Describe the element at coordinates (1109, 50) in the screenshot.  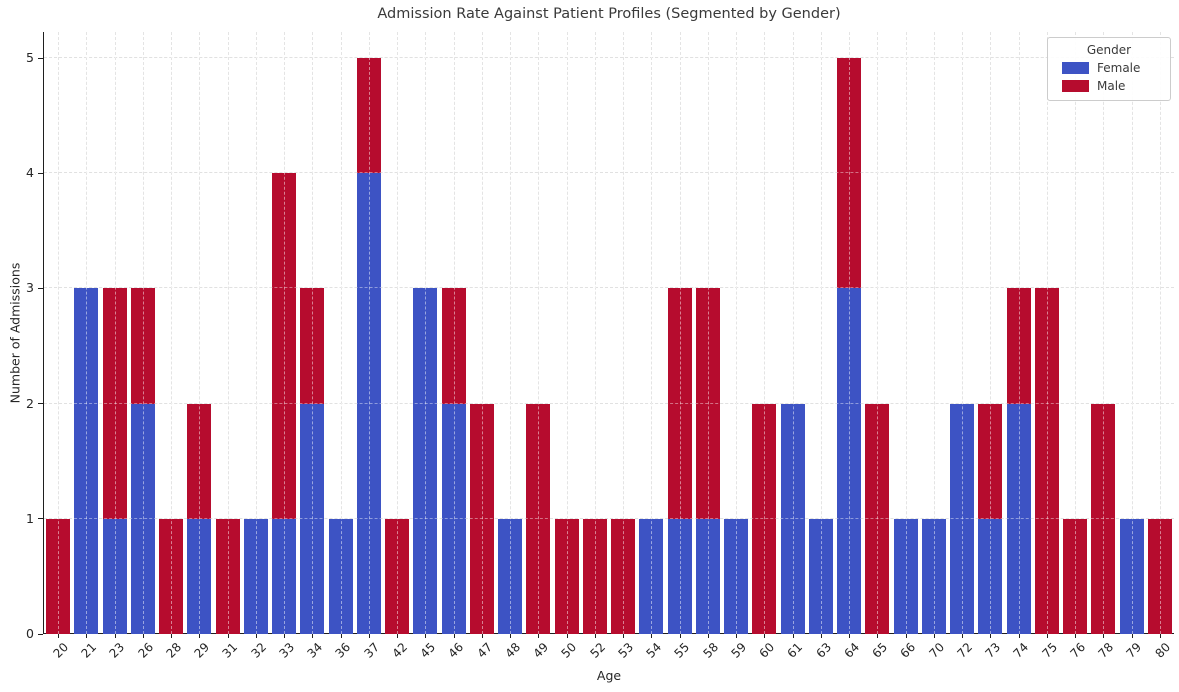
I see `legend-title: Gender` at that location.